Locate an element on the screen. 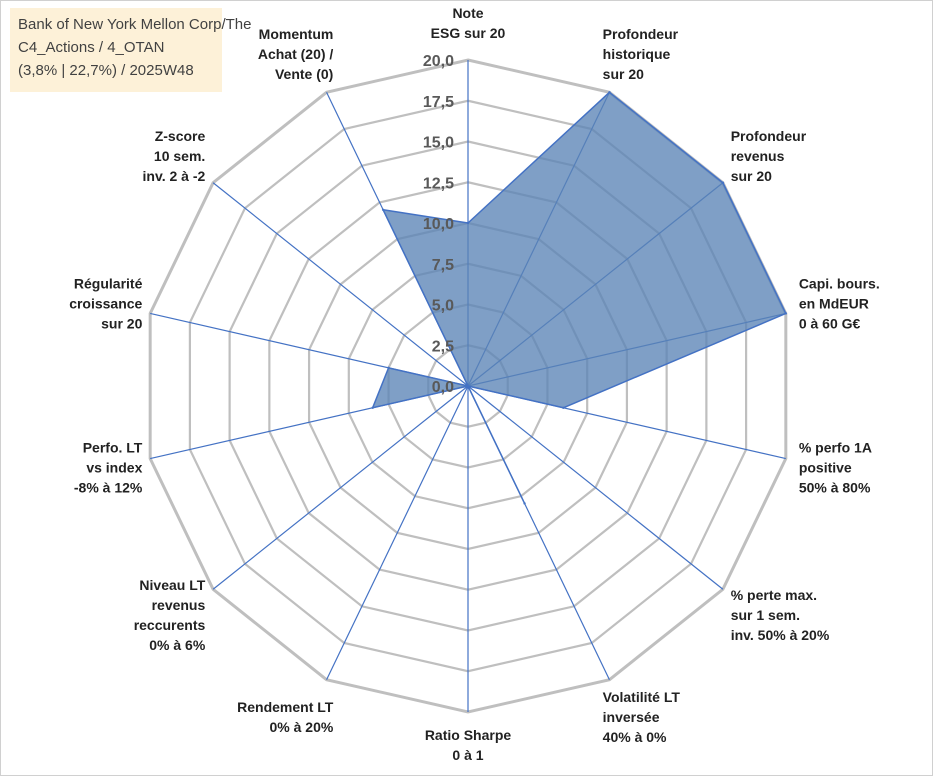  tick-label: 0,0 is located at coordinates (443, 387).